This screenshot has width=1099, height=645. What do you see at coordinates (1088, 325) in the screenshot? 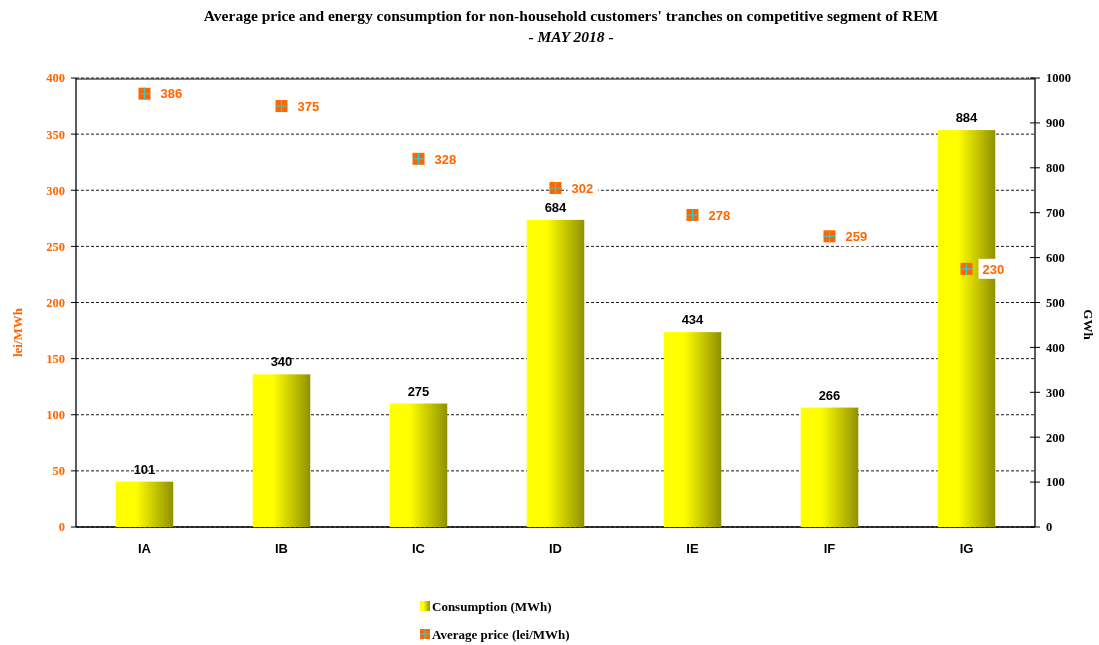
I see `y2-axis-title: GWh` at bounding box center [1088, 325].